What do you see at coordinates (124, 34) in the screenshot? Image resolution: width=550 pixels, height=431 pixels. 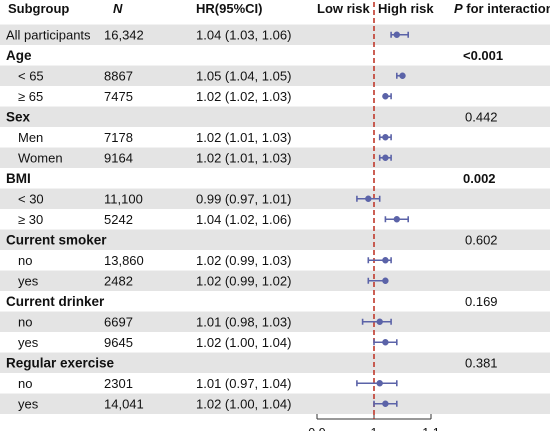 I see `n-value: 16,342` at bounding box center [124, 34].